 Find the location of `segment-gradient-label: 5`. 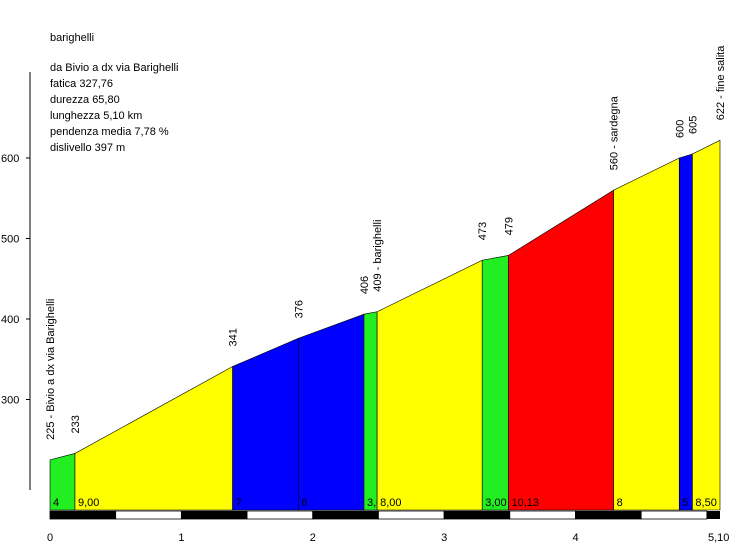

segment-gradient-label: 5 is located at coordinates (685, 503).